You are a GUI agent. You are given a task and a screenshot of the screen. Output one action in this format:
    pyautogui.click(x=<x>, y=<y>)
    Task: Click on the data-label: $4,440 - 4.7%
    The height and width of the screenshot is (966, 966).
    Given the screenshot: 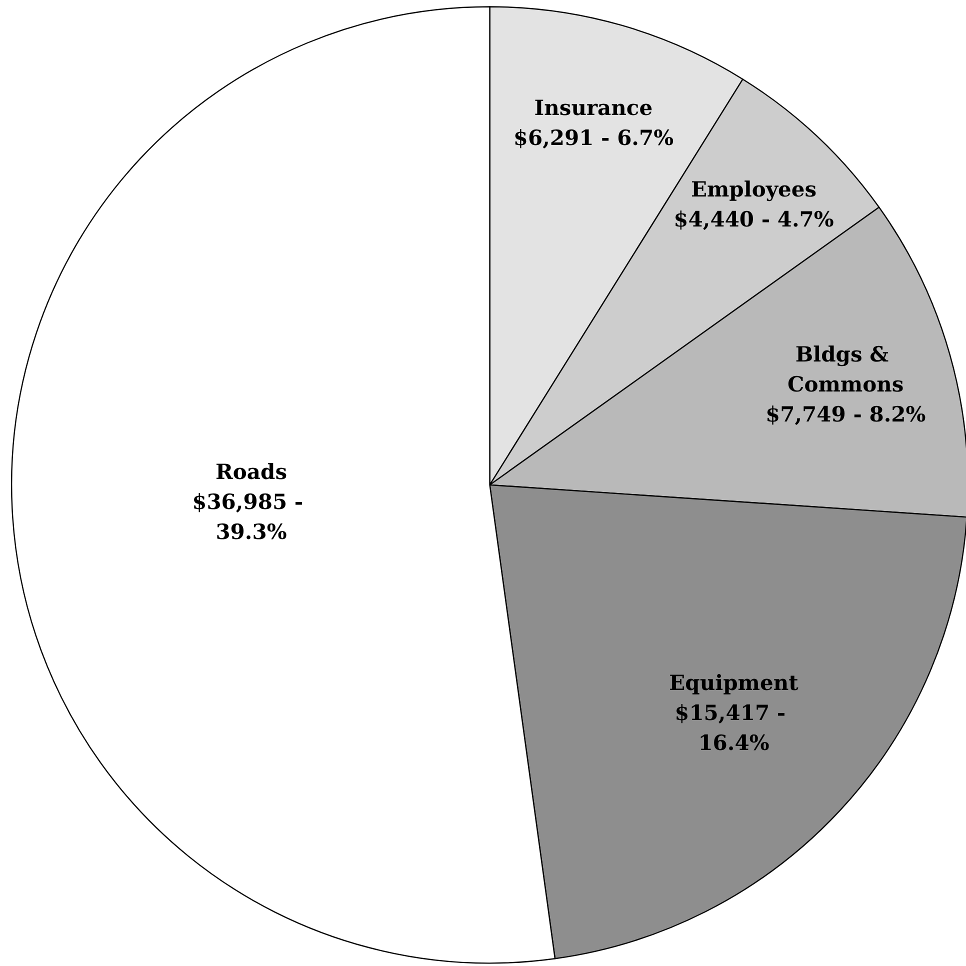 What is the action you would take?
    pyautogui.click(x=754, y=219)
    